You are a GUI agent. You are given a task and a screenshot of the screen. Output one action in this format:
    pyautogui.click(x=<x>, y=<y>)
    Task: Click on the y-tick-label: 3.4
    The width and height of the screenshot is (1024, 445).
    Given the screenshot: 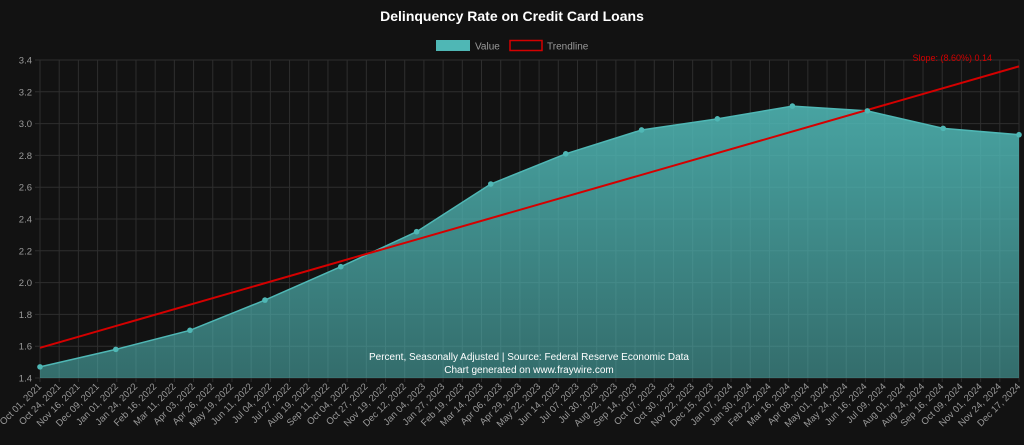 What is the action you would take?
    pyautogui.click(x=25, y=61)
    